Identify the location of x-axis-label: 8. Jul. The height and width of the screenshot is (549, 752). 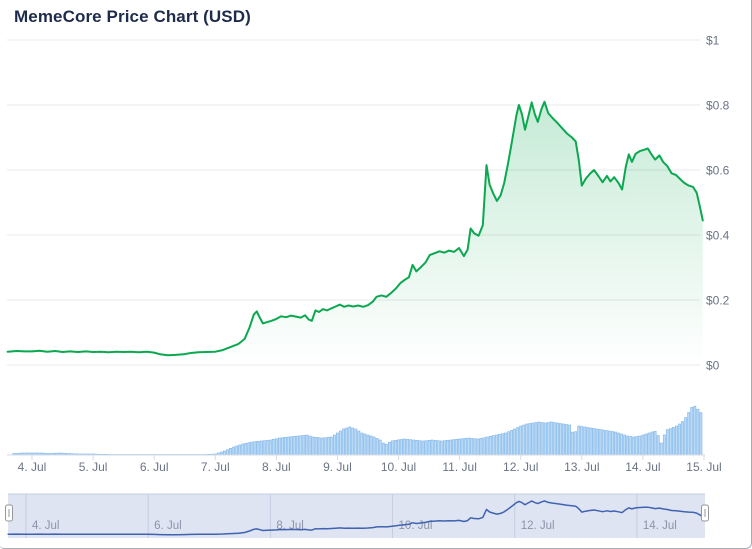
(276, 467).